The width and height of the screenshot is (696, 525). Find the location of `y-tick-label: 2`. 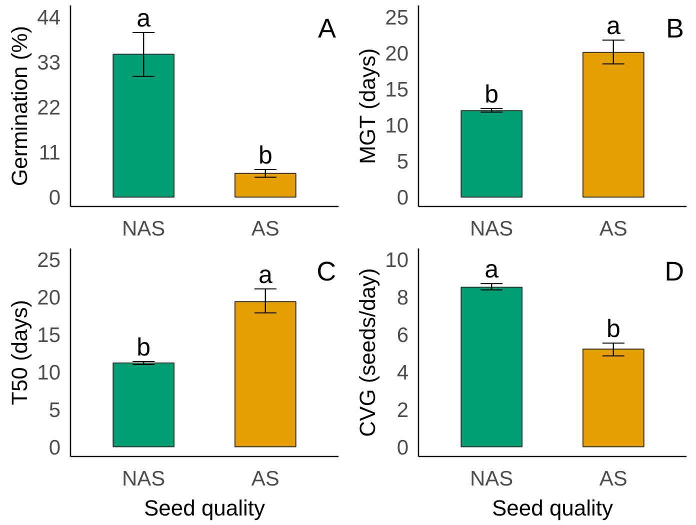

y-tick-label: 2 is located at coordinates (402, 410).